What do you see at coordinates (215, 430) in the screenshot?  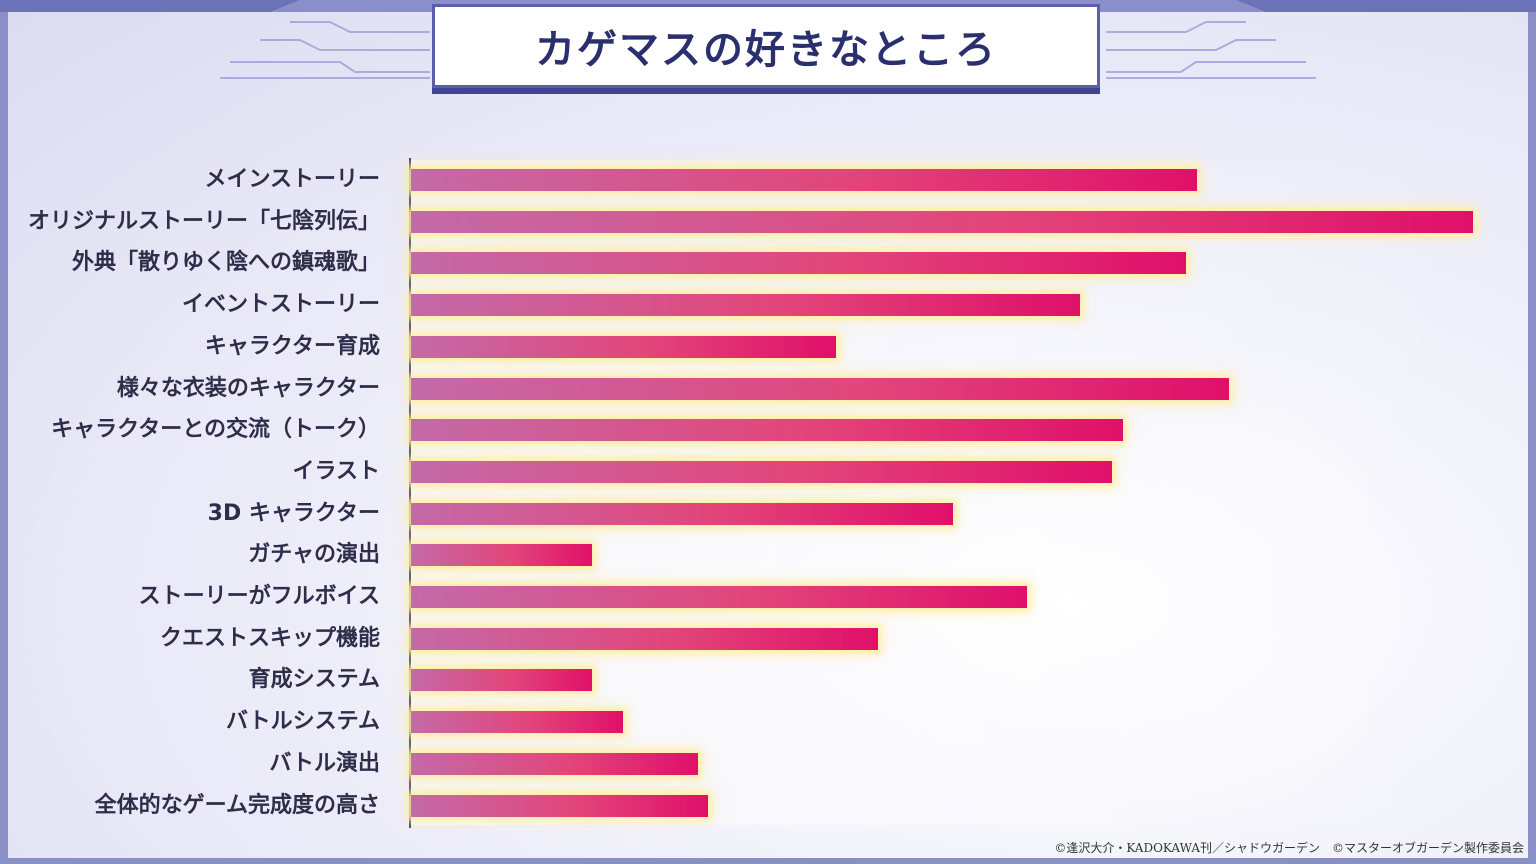 I see `category-label: キャラクターとの交流（トーク）` at bounding box center [215, 430].